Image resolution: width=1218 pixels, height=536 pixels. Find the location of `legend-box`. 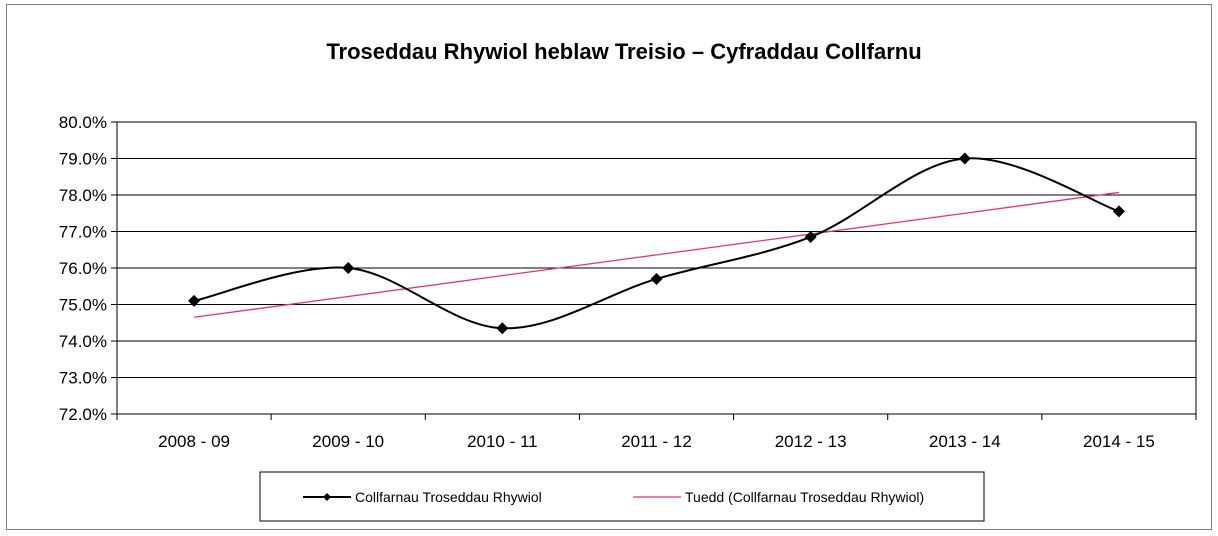

legend-box is located at coordinates (622, 496).